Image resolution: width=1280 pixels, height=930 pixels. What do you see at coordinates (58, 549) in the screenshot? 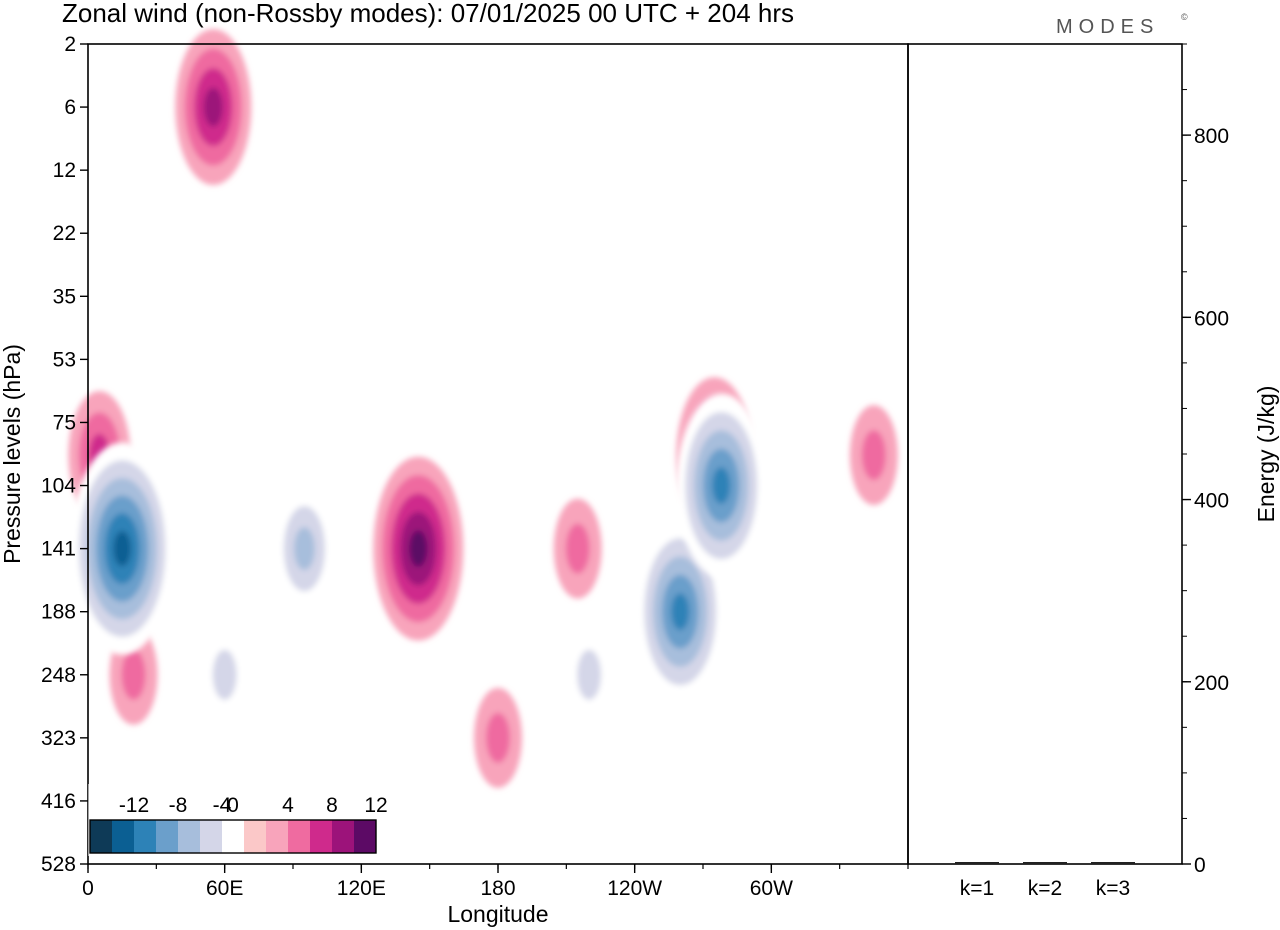
I see `y-tick-label: 141` at bounding box center [58, 549].